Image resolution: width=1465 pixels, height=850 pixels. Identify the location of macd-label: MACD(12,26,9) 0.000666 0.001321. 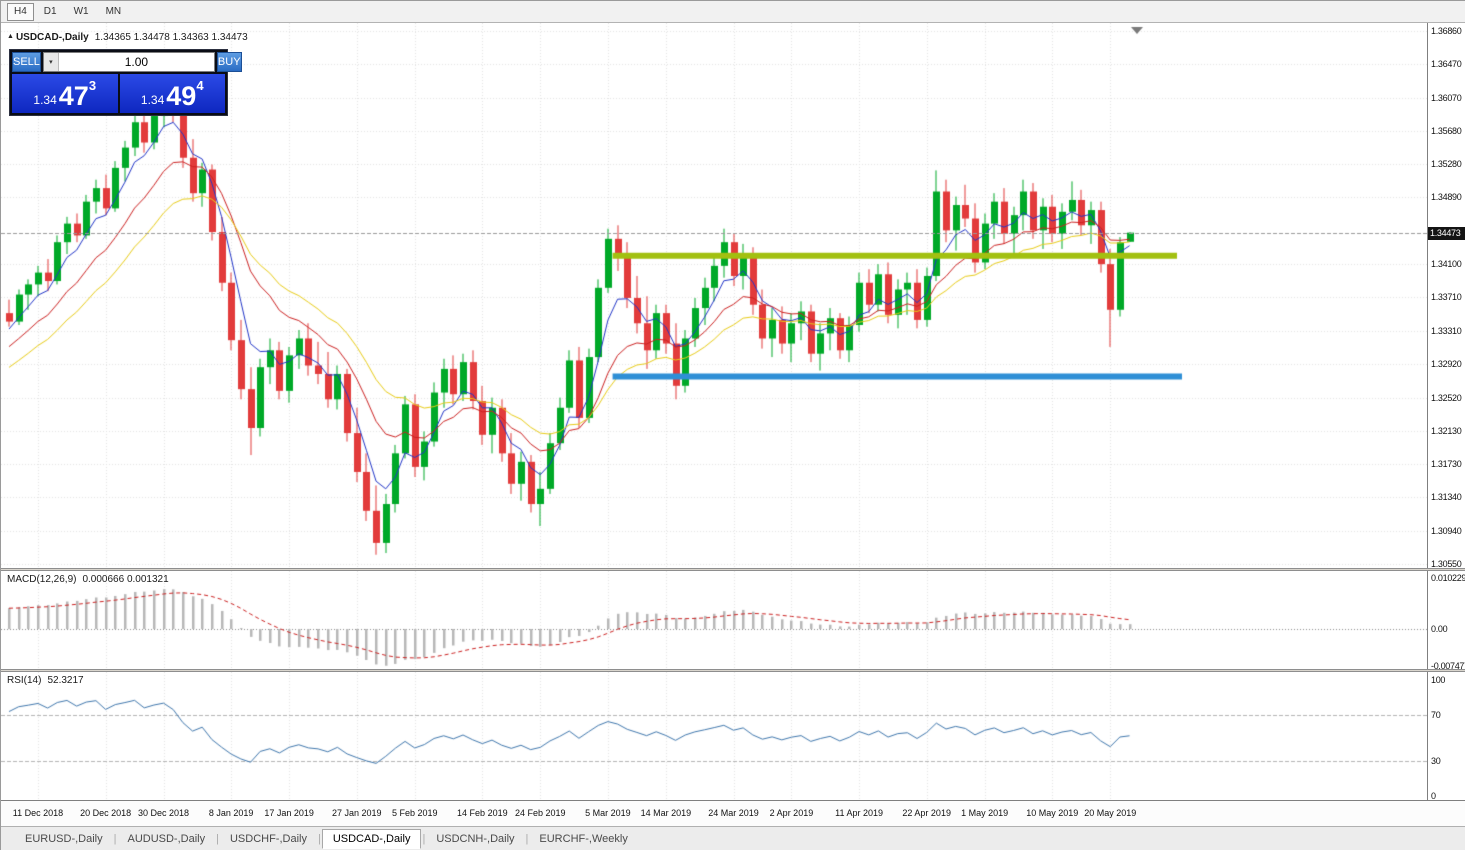
(88, 579).